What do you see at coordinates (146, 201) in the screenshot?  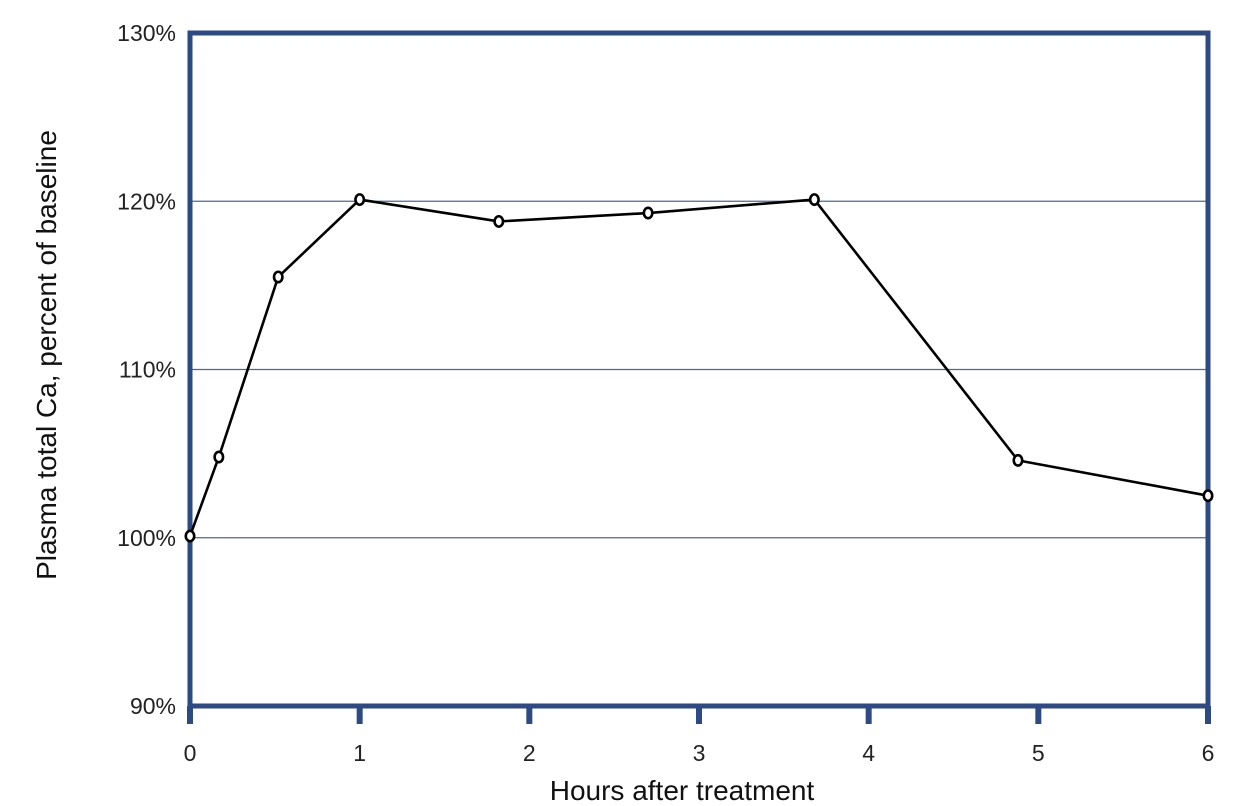 I see `y-tick-label: 120%` at bounding box center [146, 201].